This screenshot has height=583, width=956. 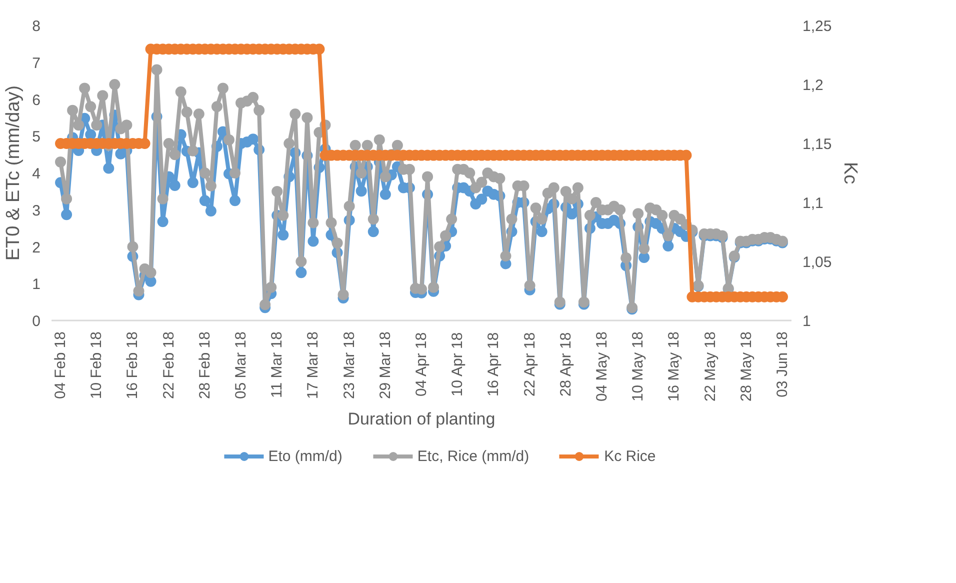 I want to click on x-tick-label: 22 Feb 18, so click(x=169, y=365).